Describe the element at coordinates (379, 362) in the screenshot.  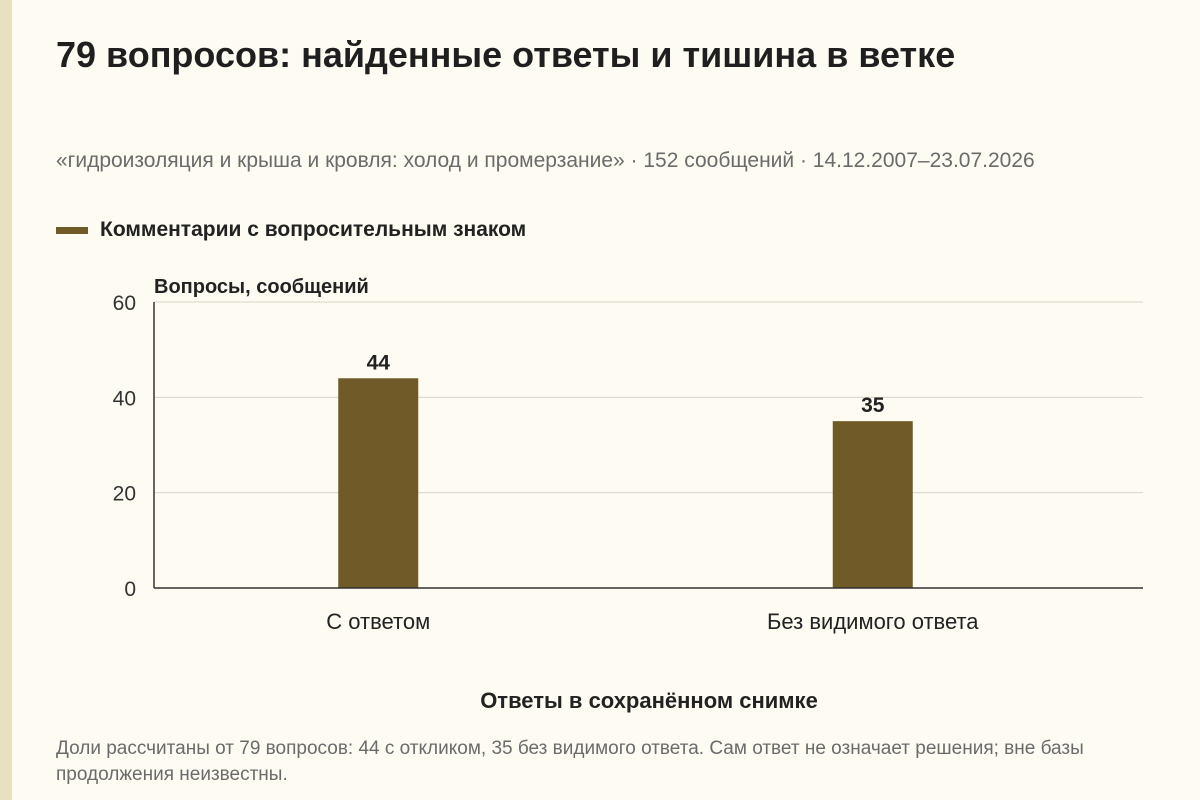
I see `data-label: 44` at that location.